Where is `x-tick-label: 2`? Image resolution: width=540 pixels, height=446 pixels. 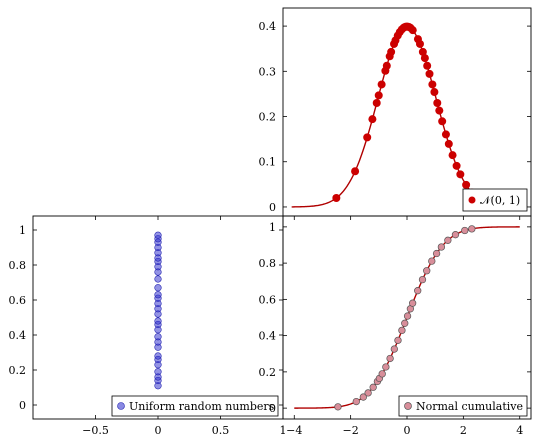
x-tick-label: 2 is located at coordinates (463, 430).